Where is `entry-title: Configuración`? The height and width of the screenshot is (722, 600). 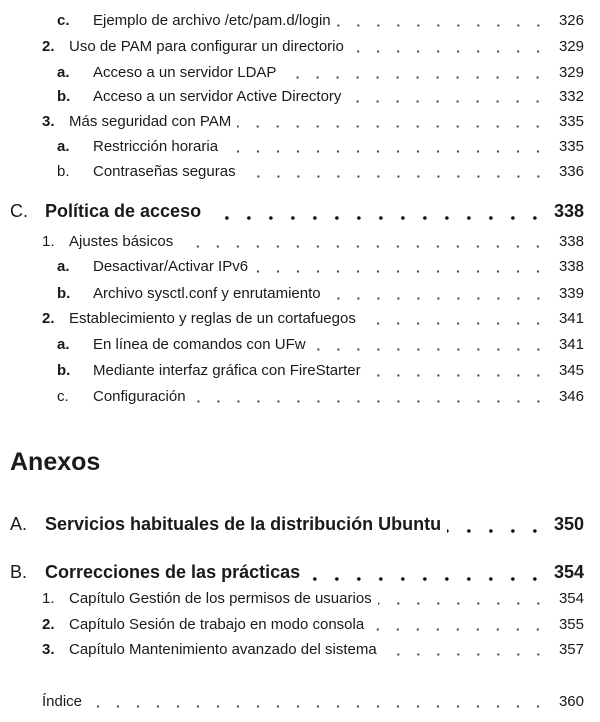
entry-title: Configuración is located at coordinates (139, 396).